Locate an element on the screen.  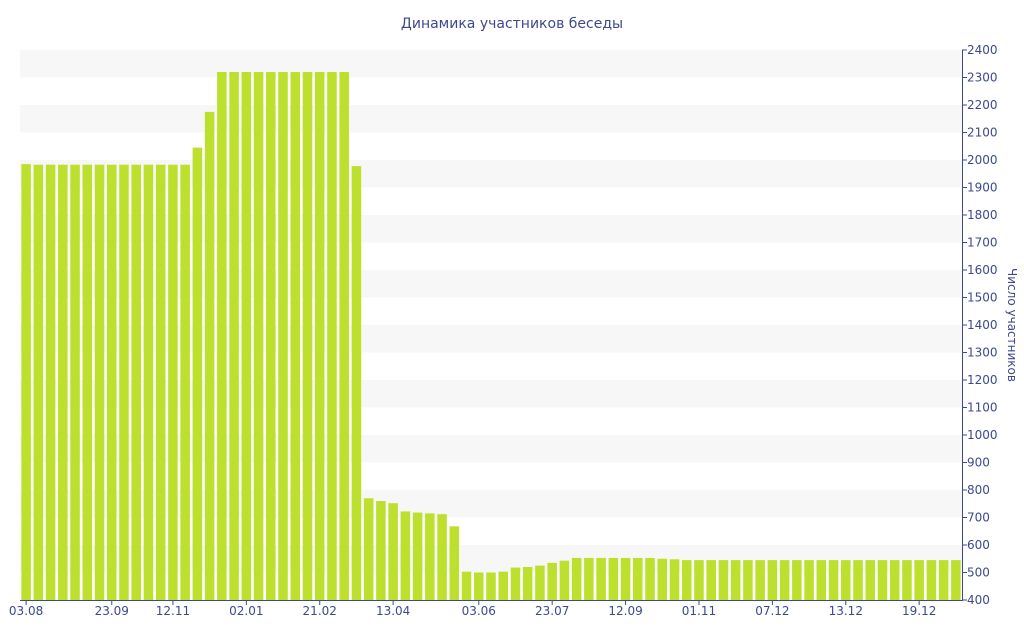
y-axis-label: Число участников is located at coordinates (1012, 325).